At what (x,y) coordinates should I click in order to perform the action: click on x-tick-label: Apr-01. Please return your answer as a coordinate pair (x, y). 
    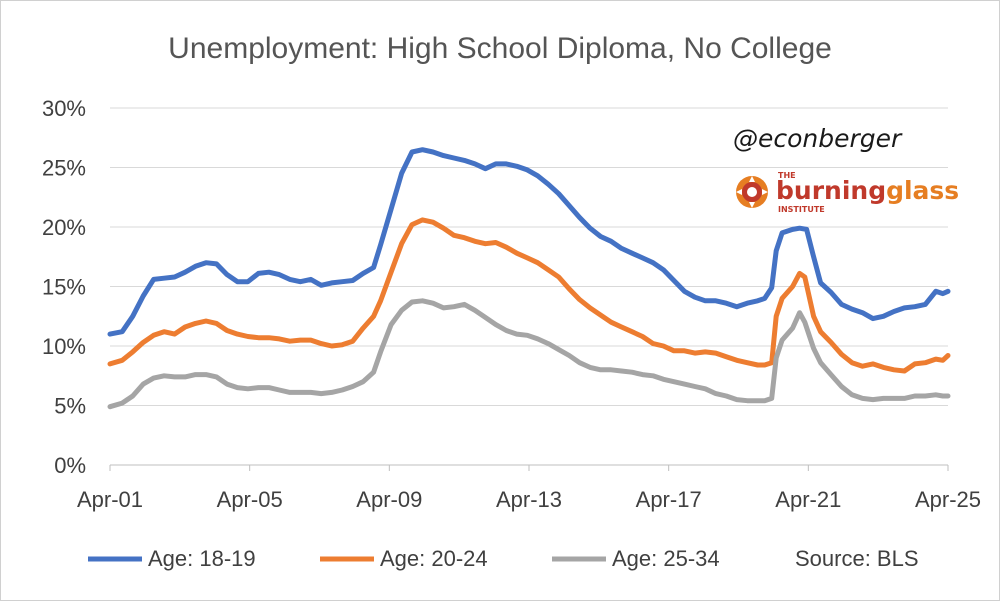
    Looking at the image, I should click on (110, 499).